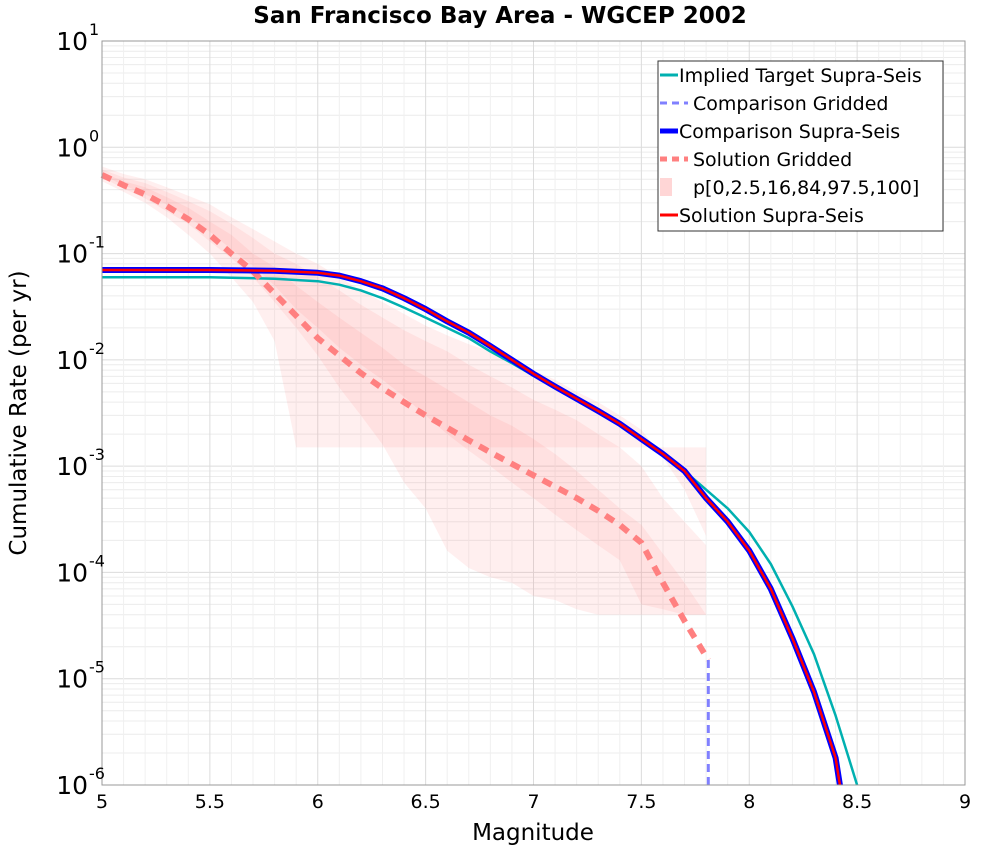 This screenshot has width=1000, height=850. Describe the element at coordinates (102, 802) in the screenshot. I see `x-tick-label: 5` at that location.